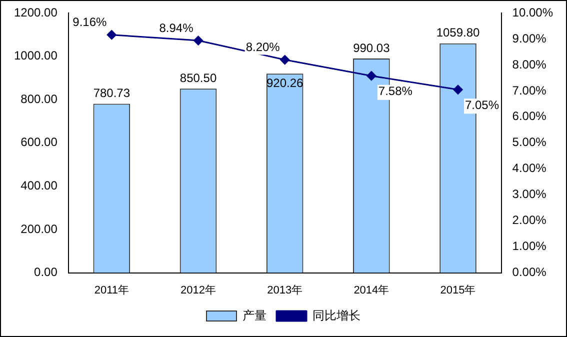 The width and height of the screenshot is (567, 337). I want to click on y-tick-label: 400.00, so click(39, 185).